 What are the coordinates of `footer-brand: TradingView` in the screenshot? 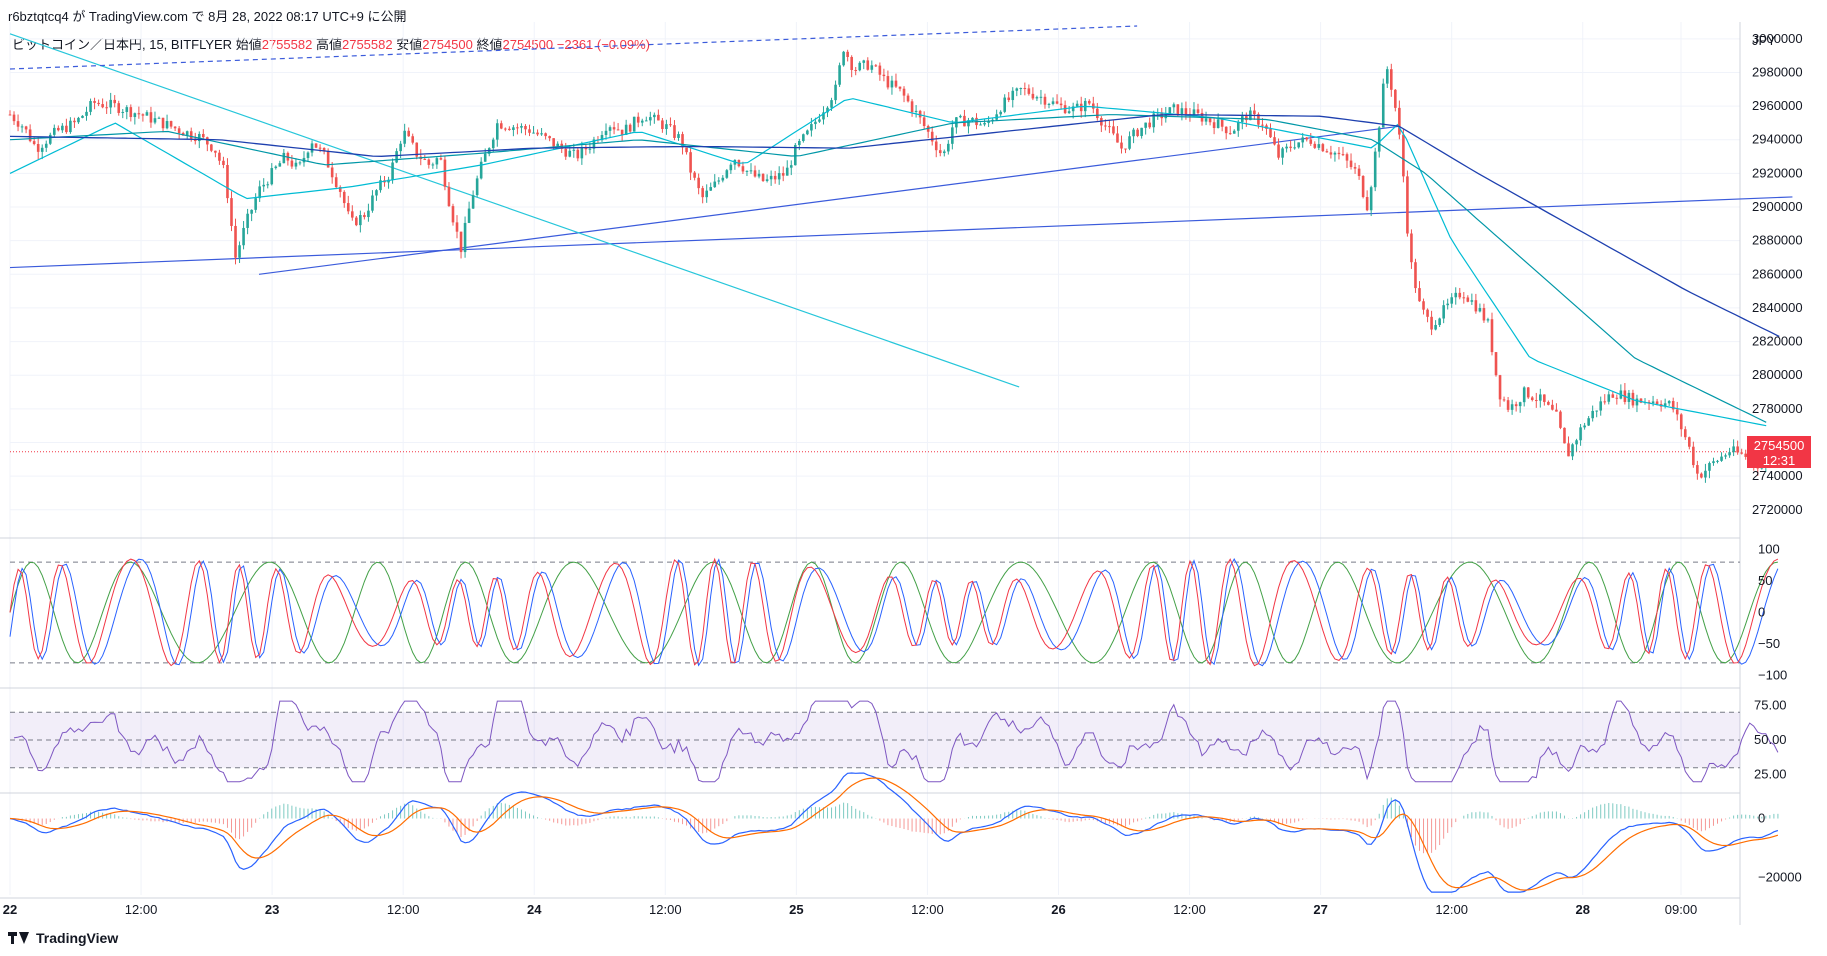 It's located at (63, 938).